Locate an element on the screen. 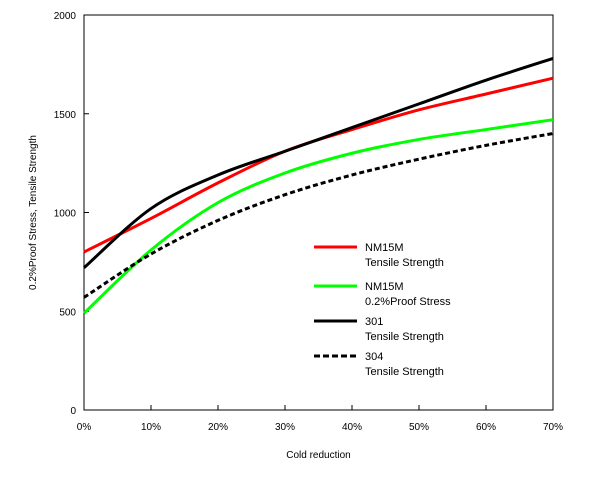 This screenshot has height=480, width=590. y-axis-title: 0.2%Proof Stress, Tensile Strength is located at coordinates (33, 212).